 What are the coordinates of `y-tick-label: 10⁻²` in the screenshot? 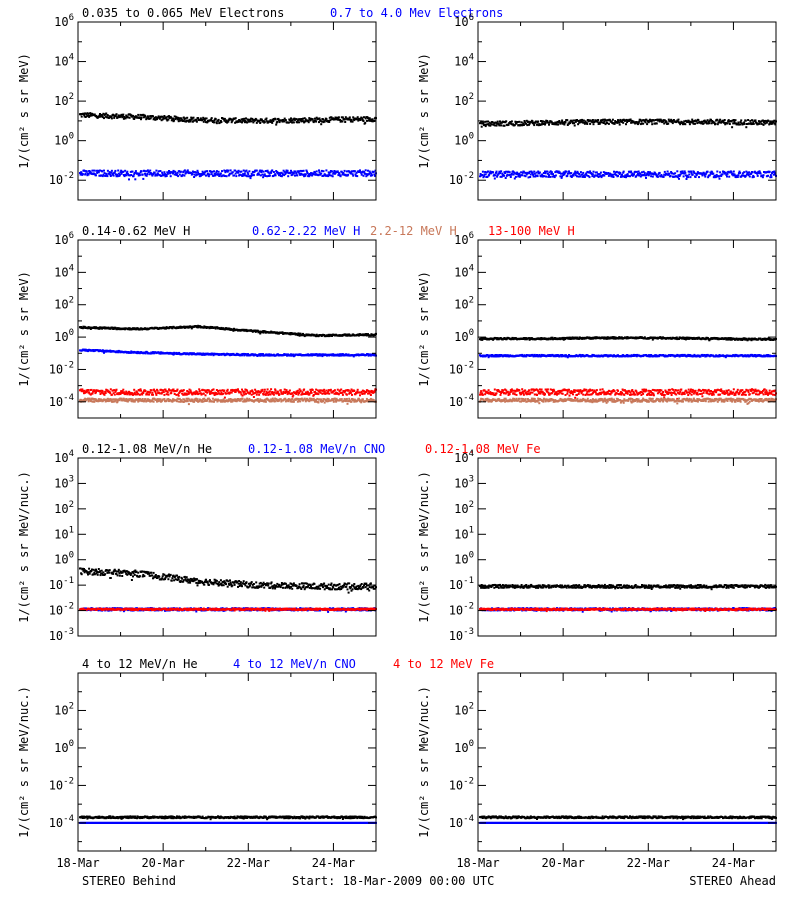 It's located at (461, 179).